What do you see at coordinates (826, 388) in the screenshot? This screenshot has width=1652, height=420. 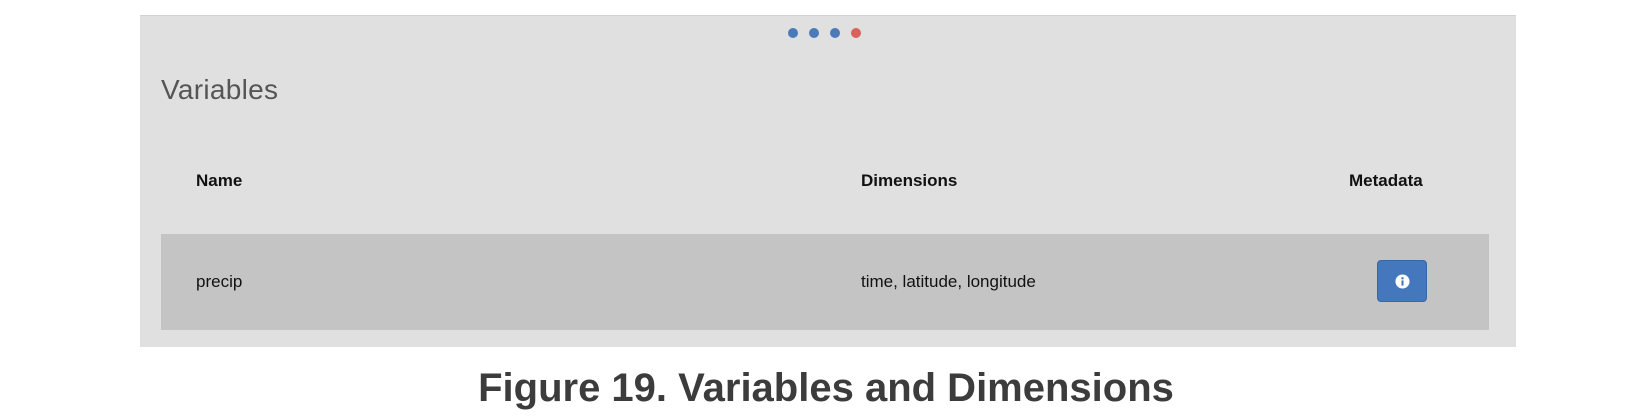 I see `figure-caption: Figure 19. Variables and Dimensions` at bounding box center [826, 388].